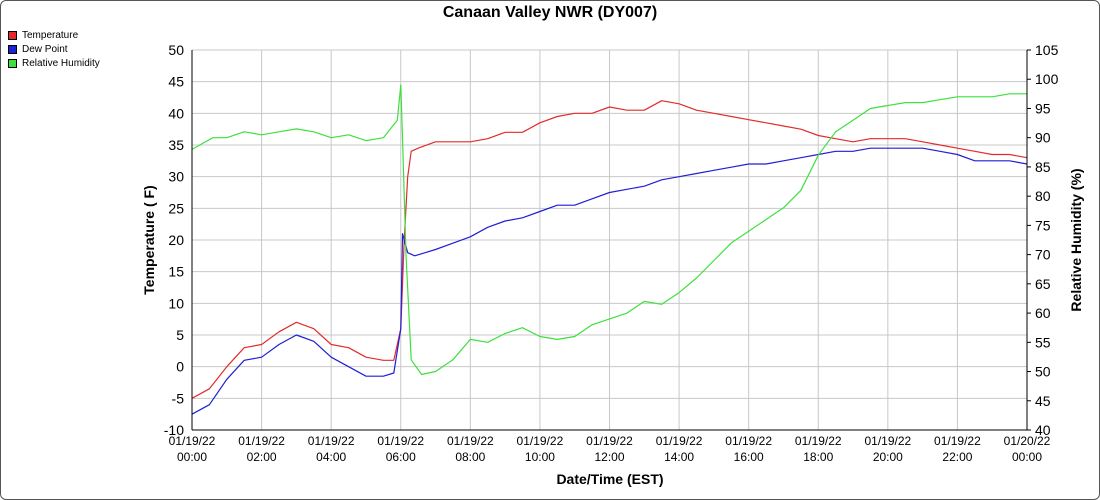  Describe the element at coordinates (180, 335) in the screenshot. I see `y-tick-label: 5` at that location.